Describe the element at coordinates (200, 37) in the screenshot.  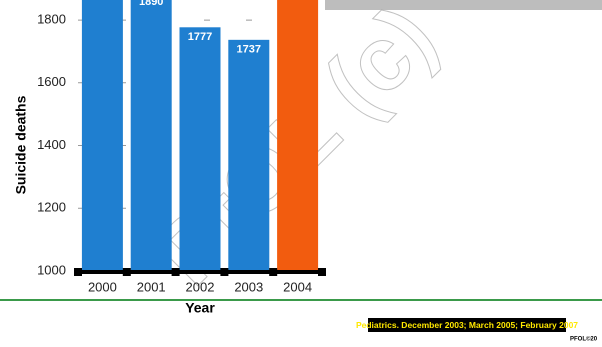
I see `value-label: 1777` at that location.